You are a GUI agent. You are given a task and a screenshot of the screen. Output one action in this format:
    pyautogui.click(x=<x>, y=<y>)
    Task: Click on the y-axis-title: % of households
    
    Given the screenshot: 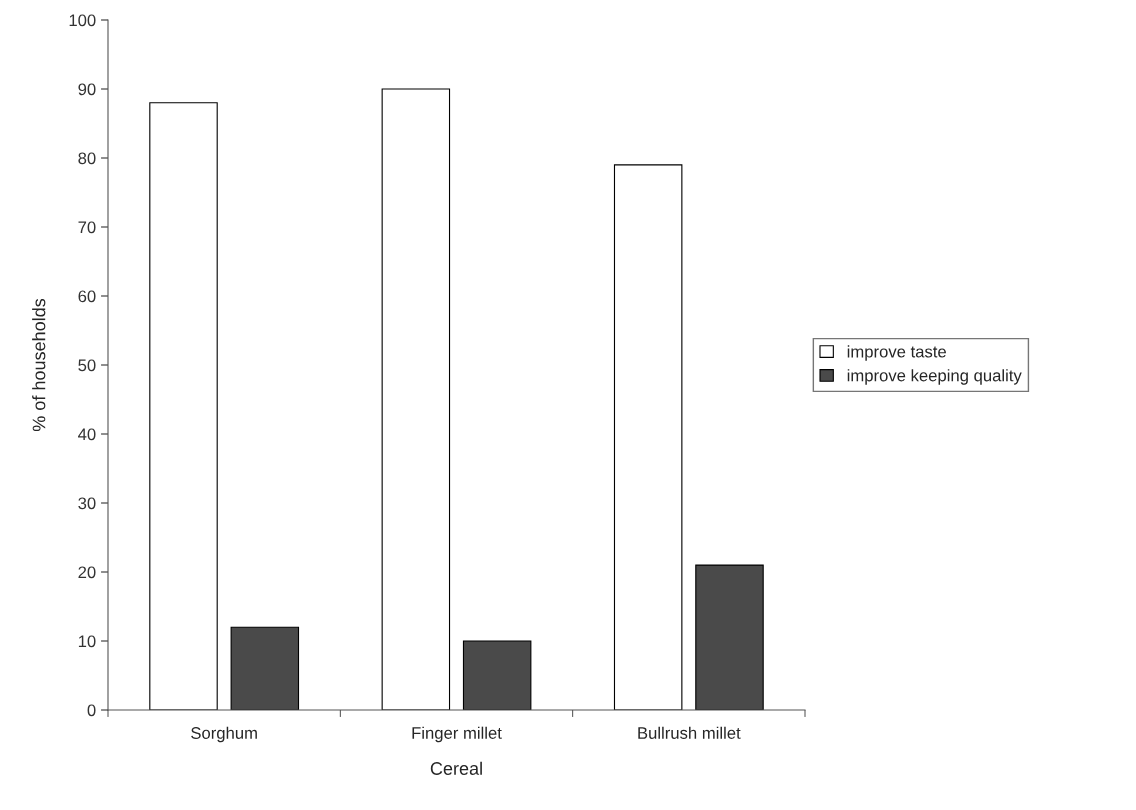 What is the action you would take?
    pyautogui.click(x=39, y=365)
    